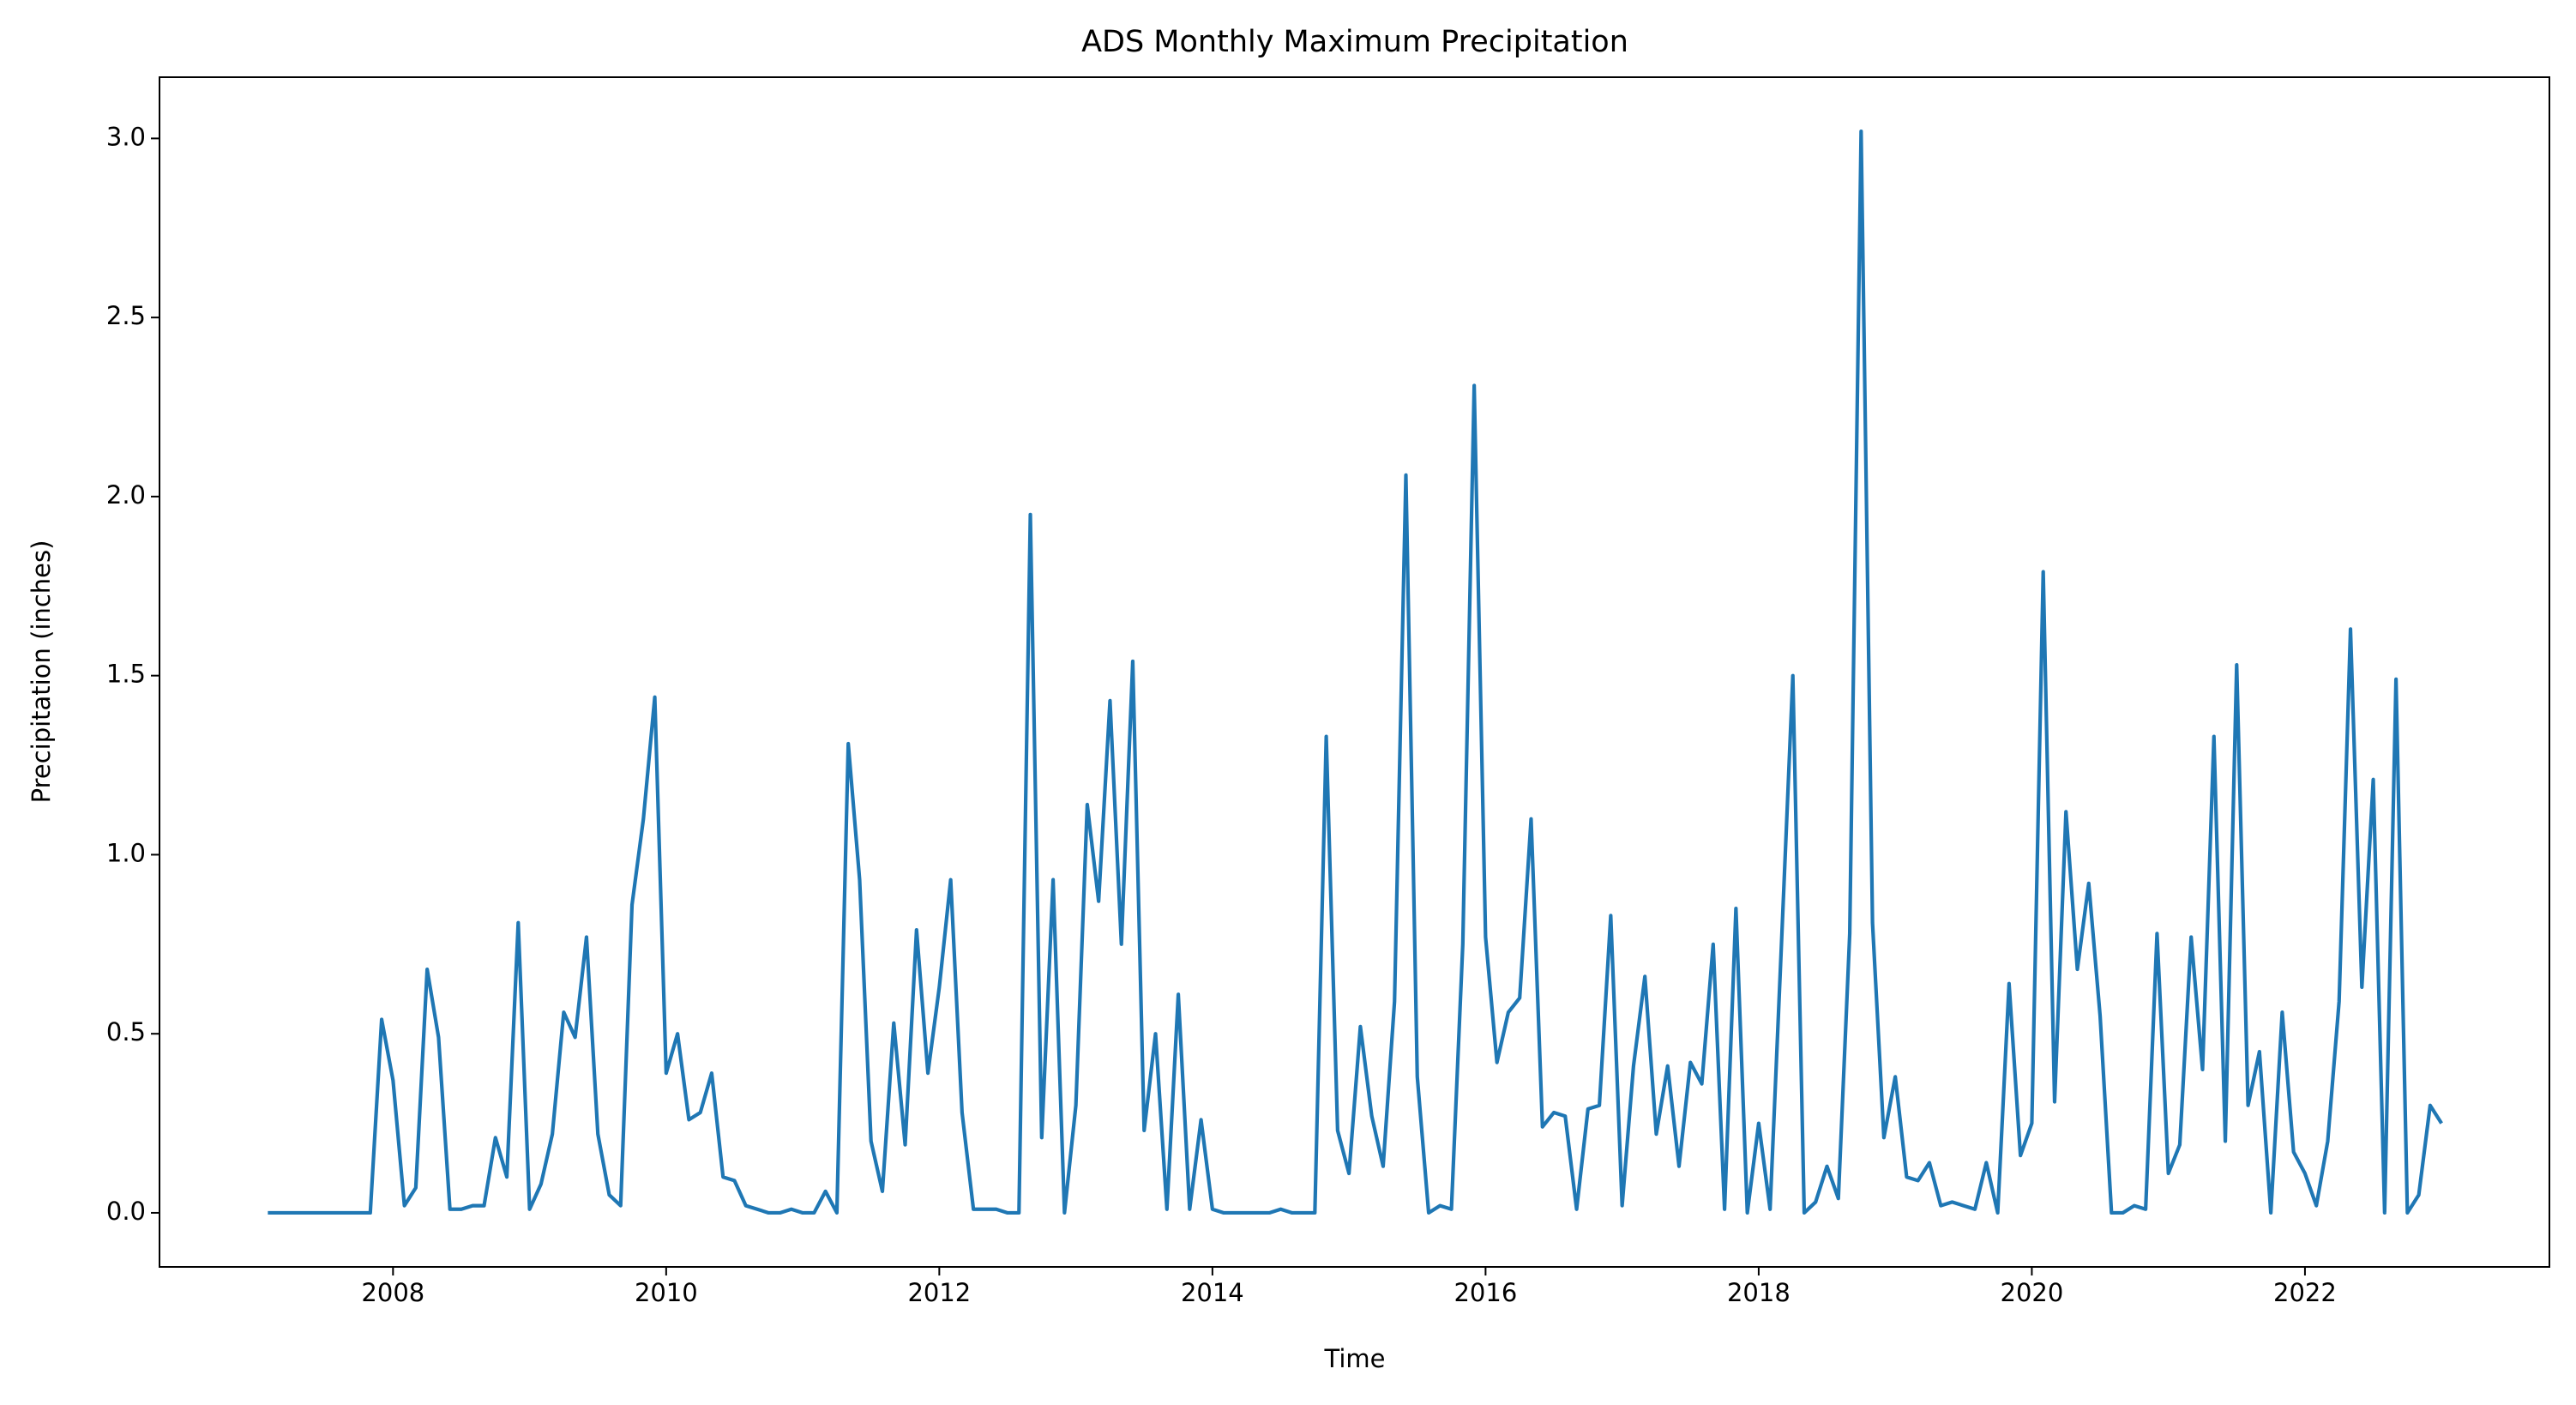  I want to click on chart-title: ADS Monthly Maximum Precipitation, so click(1354, 42).